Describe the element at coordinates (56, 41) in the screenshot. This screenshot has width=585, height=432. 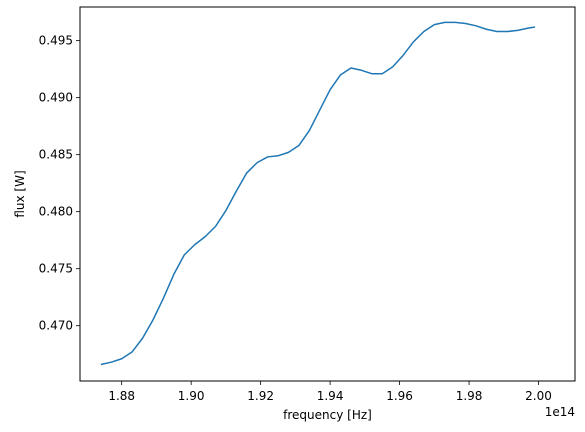
I see `y-tick-label: 0.495` at that location.